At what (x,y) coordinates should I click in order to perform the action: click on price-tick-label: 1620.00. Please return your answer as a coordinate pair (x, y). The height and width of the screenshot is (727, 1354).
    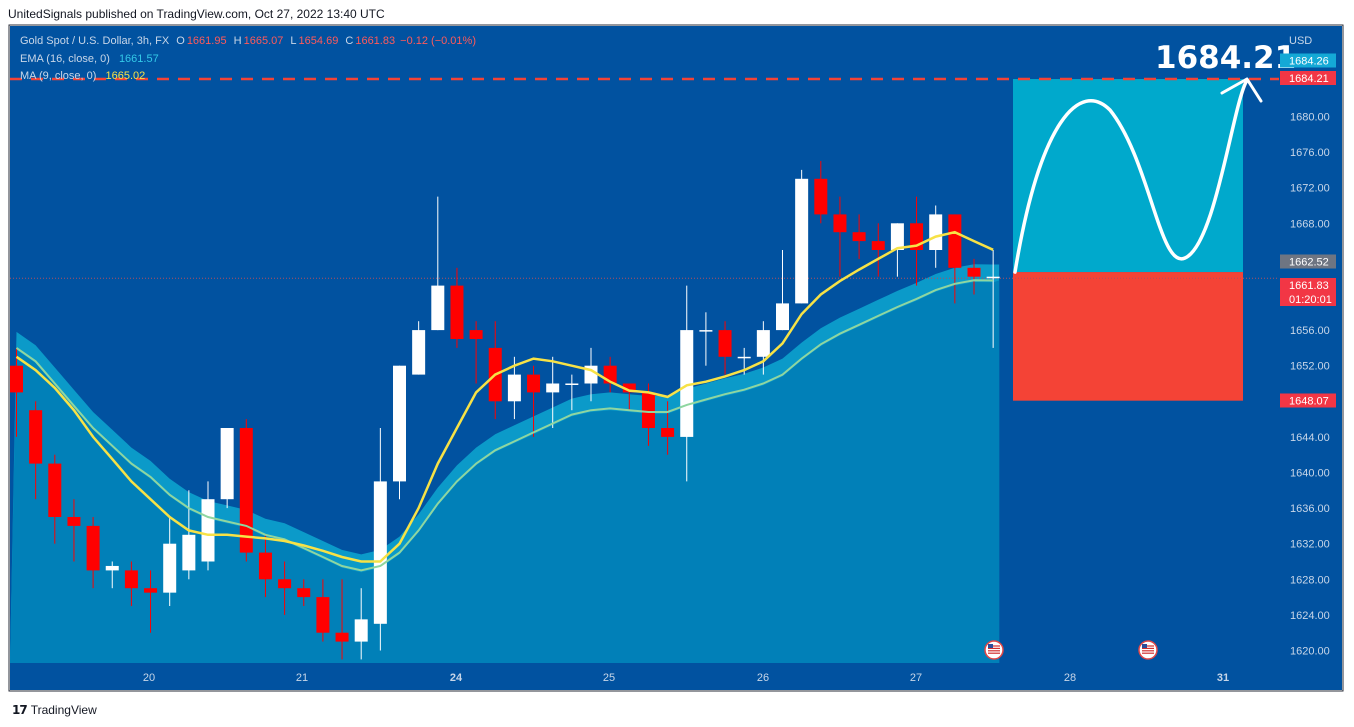
    Looking at the image, I should click on (1310, 652).